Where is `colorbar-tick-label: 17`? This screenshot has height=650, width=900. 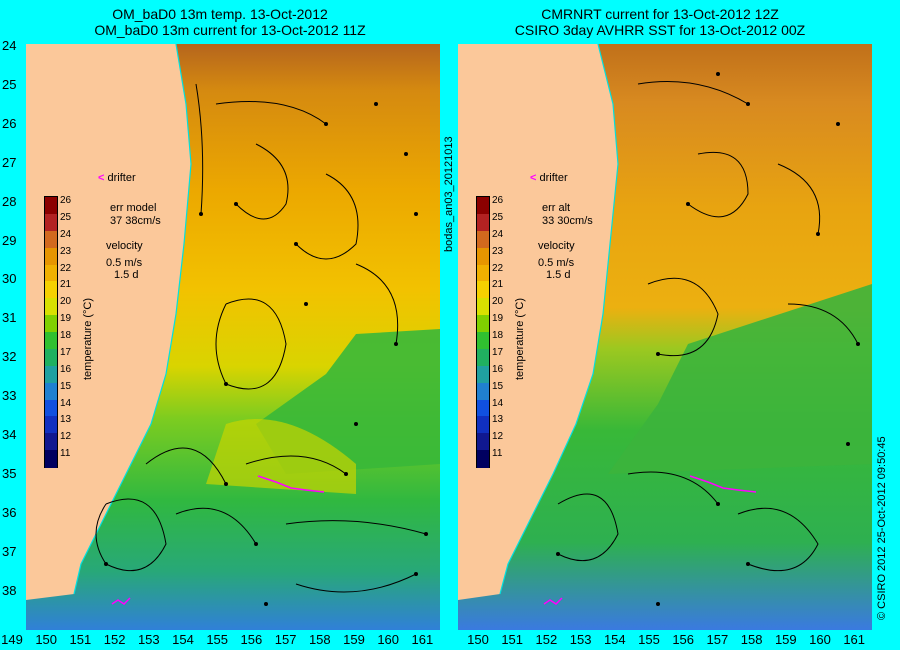 colorbar-tick-label: 17 is located at coordinates (498, 352).